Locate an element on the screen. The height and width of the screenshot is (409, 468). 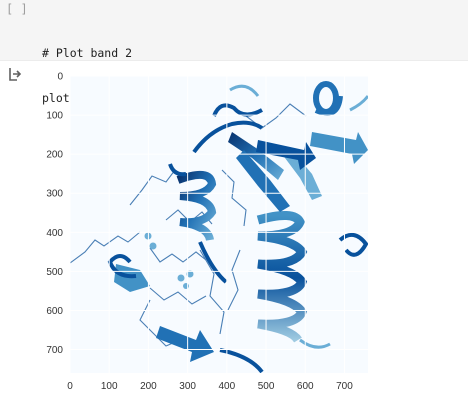
x-axis: 0 100 200 300 400 500 600 700 is located at coordinates (210, 386).